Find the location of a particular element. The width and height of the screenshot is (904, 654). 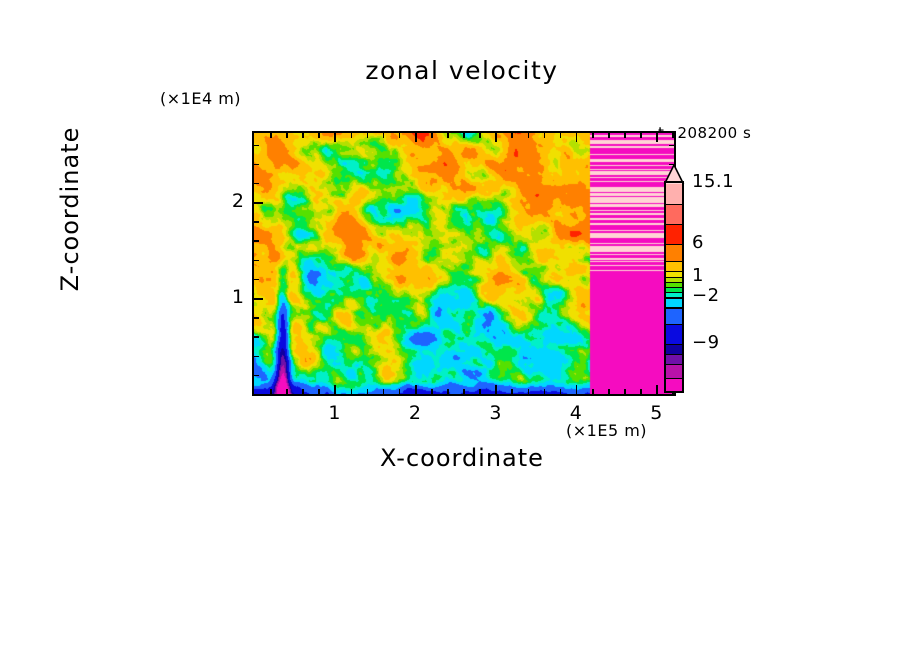

x-tick-label: 1 is located at coordinates (334, 413).